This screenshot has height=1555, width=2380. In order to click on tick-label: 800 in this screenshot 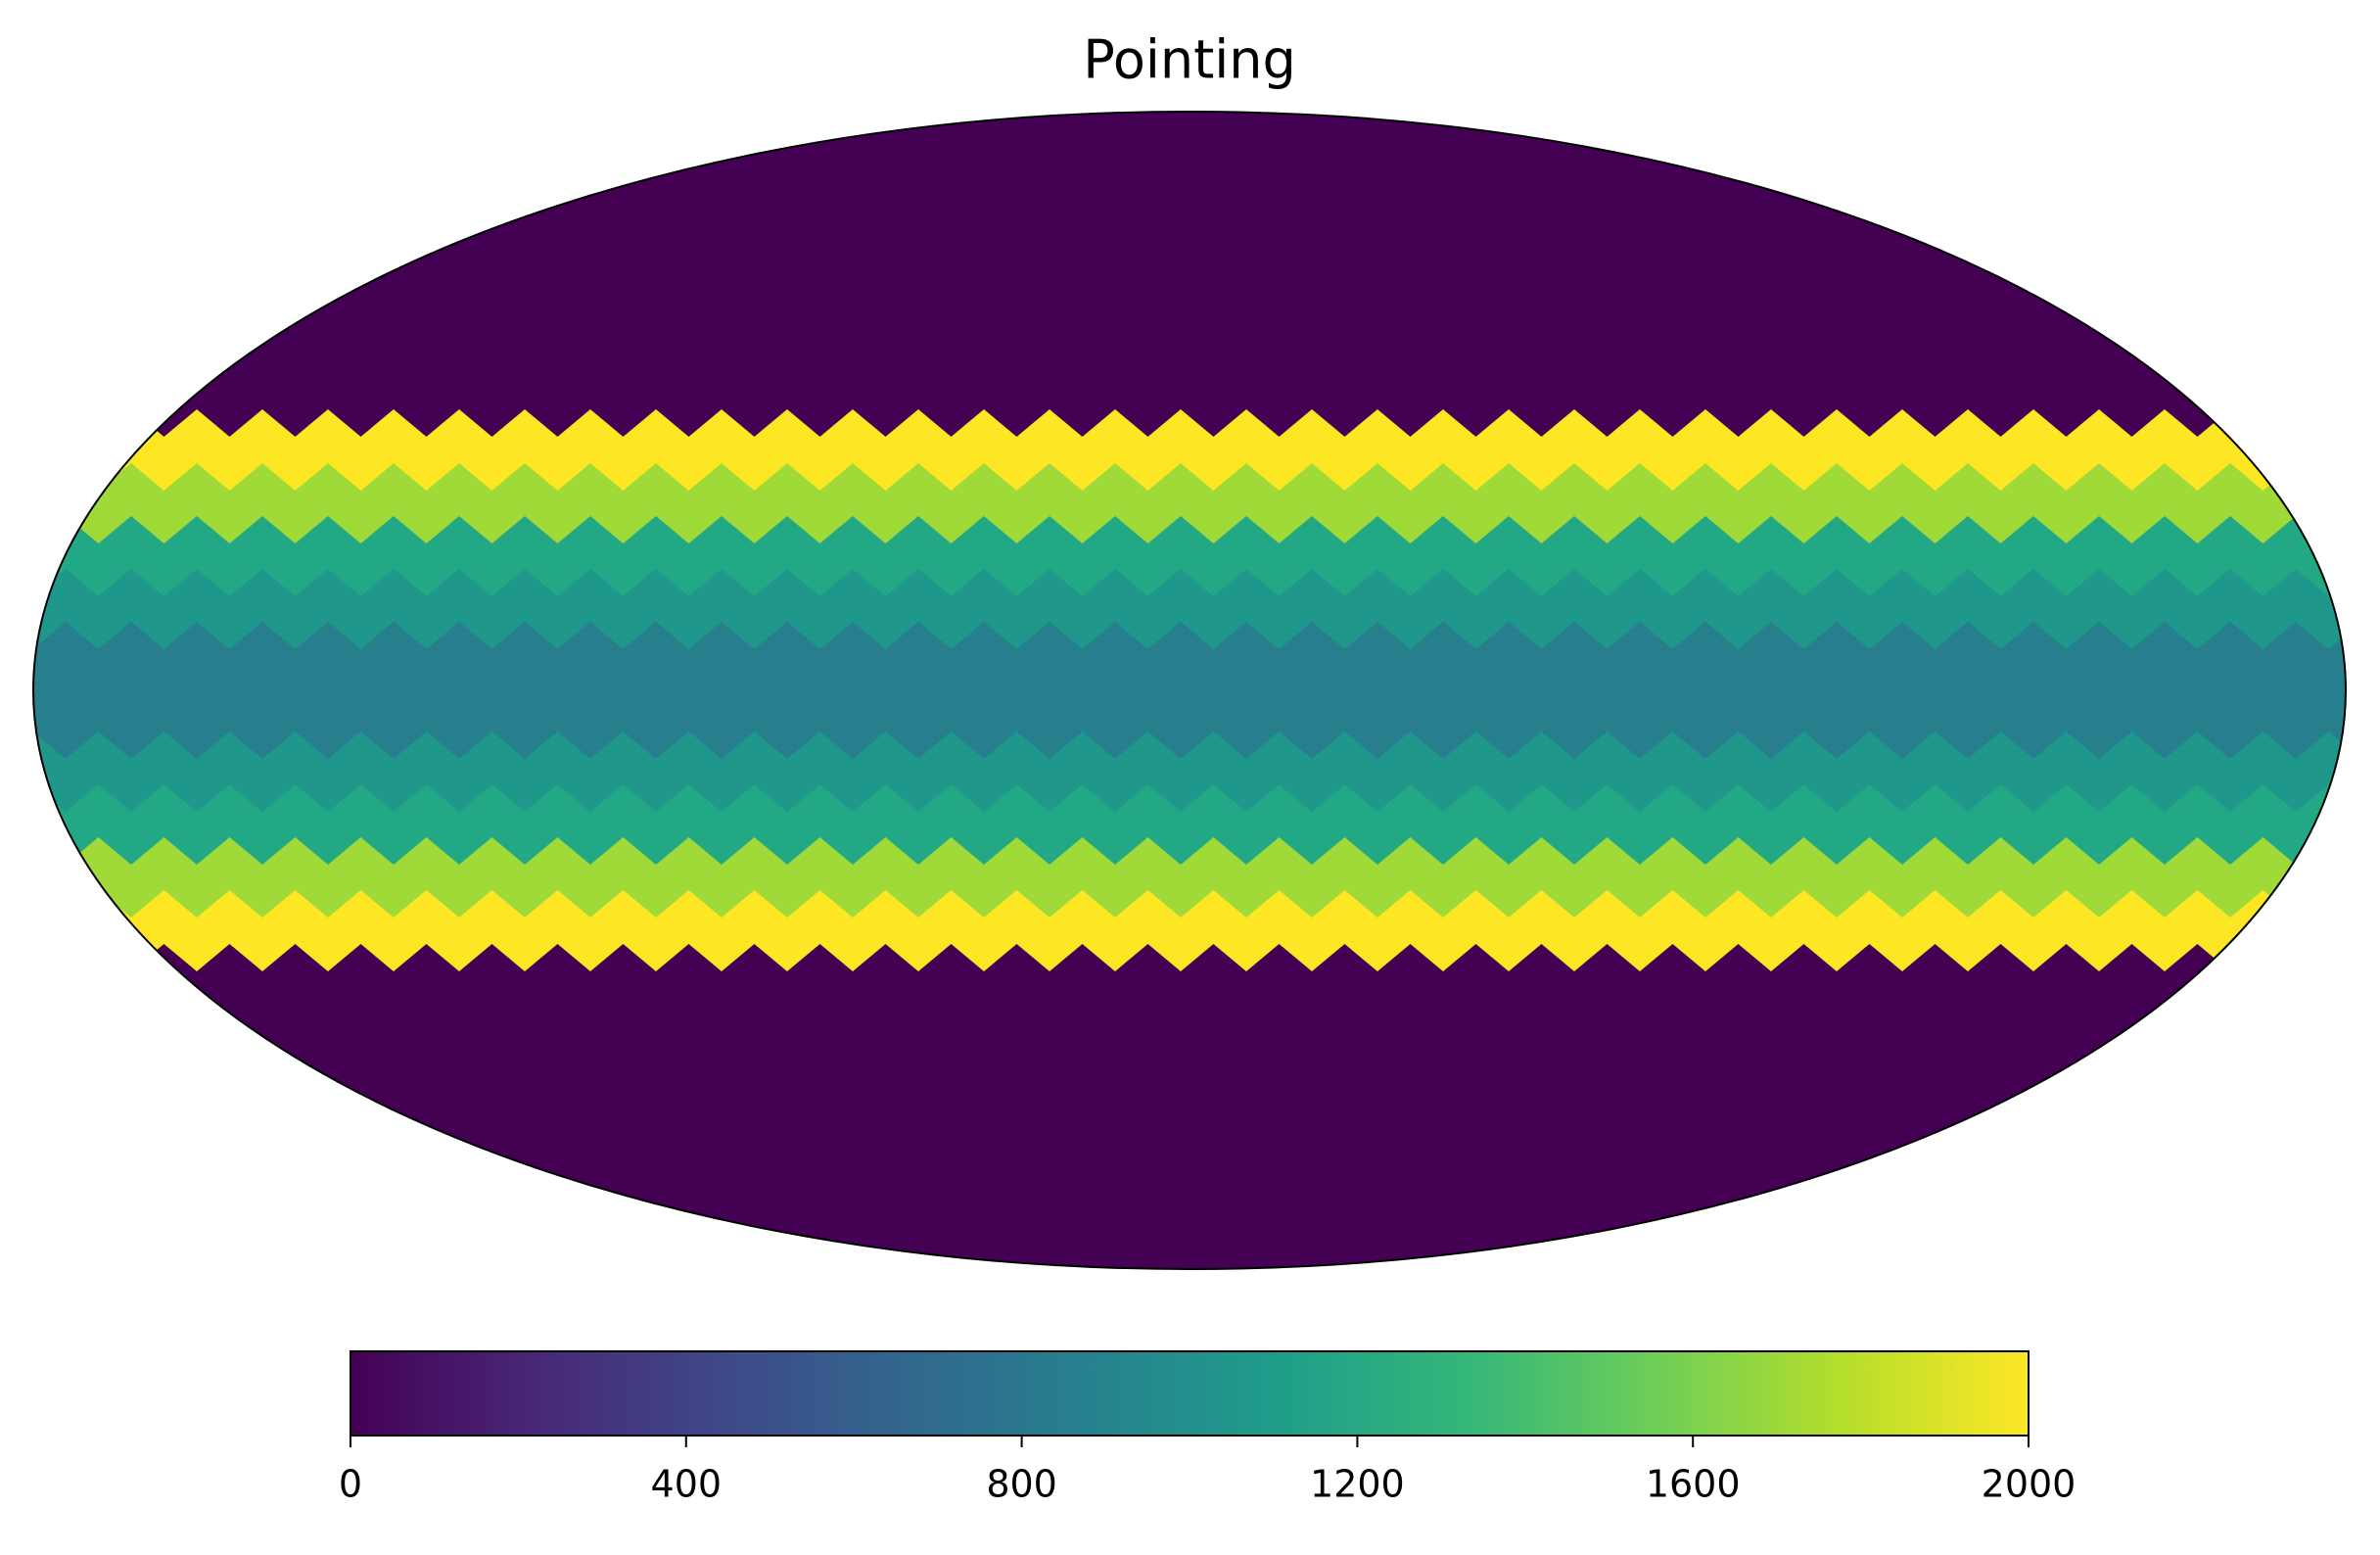, I will do `click(1022, 1484)`.